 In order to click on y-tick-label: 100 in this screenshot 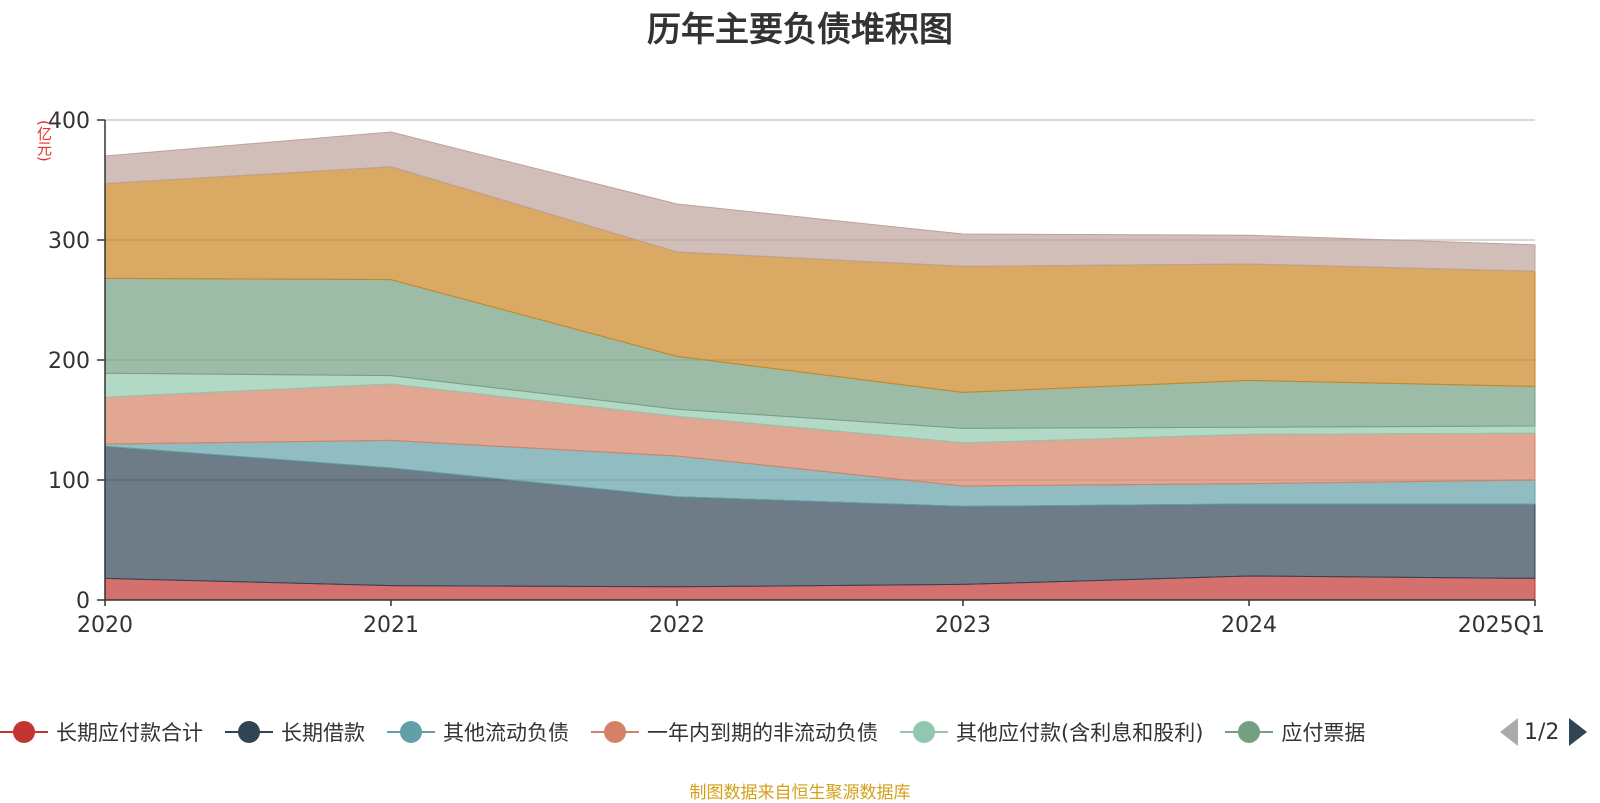, I will do `click(69, 481)`.